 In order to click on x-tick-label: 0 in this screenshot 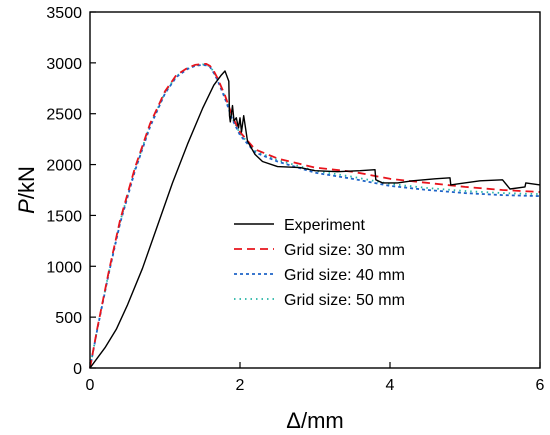, I will do `click(90, 385)`.